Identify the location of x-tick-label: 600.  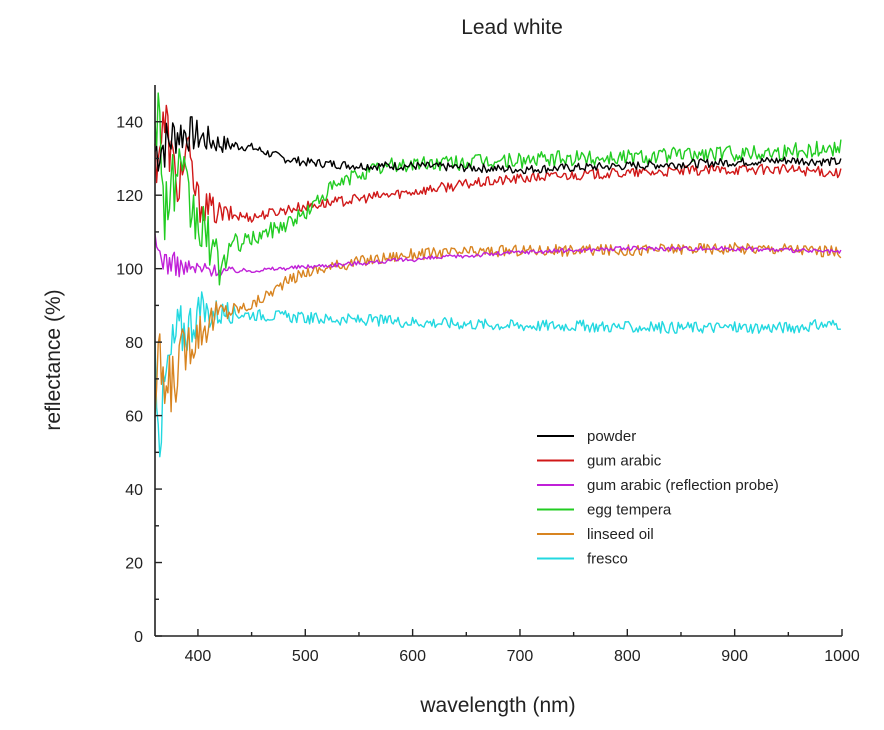
(412, 656).